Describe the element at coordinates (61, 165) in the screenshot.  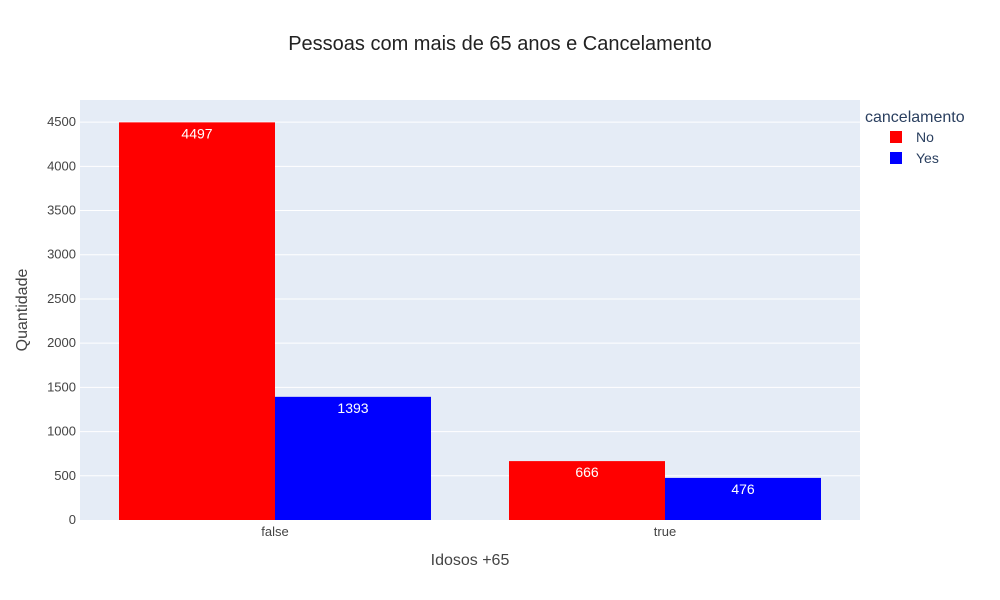
I see `y-tick-label: 4000` at that location.